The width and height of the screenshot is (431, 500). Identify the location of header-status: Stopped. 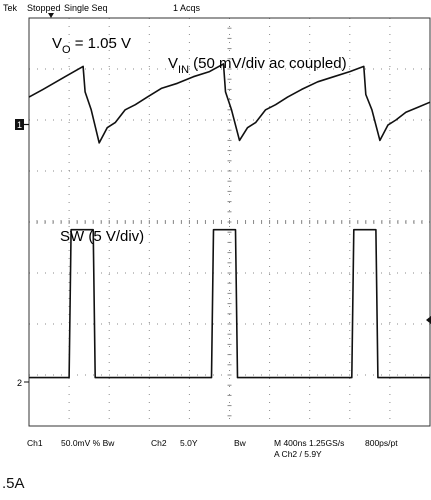
(44, 8).